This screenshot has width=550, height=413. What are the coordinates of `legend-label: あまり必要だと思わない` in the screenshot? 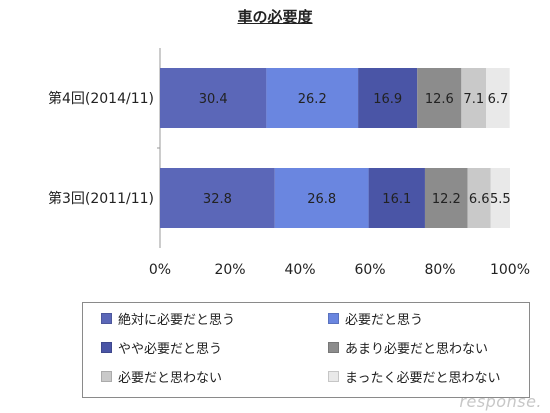 It's located at (417, 349).